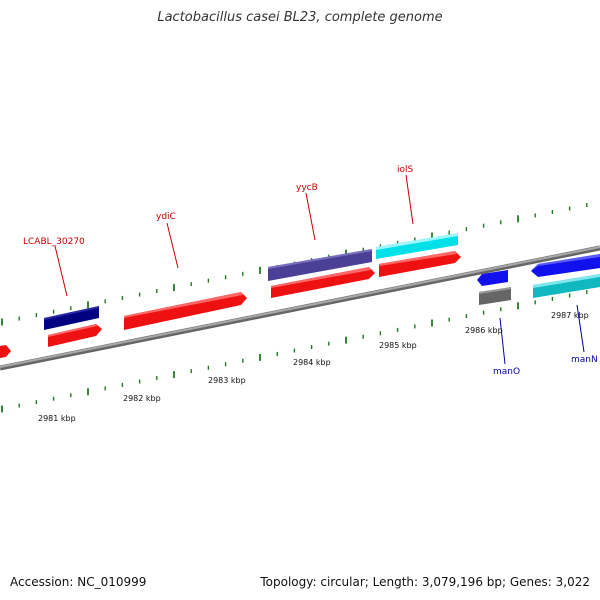 The height and width of the screenshot is (600, 600). What do you see at coordinates (418, 255) in the screenshot?
I see `gene-feature-iols` at bounding box center [418, 255].